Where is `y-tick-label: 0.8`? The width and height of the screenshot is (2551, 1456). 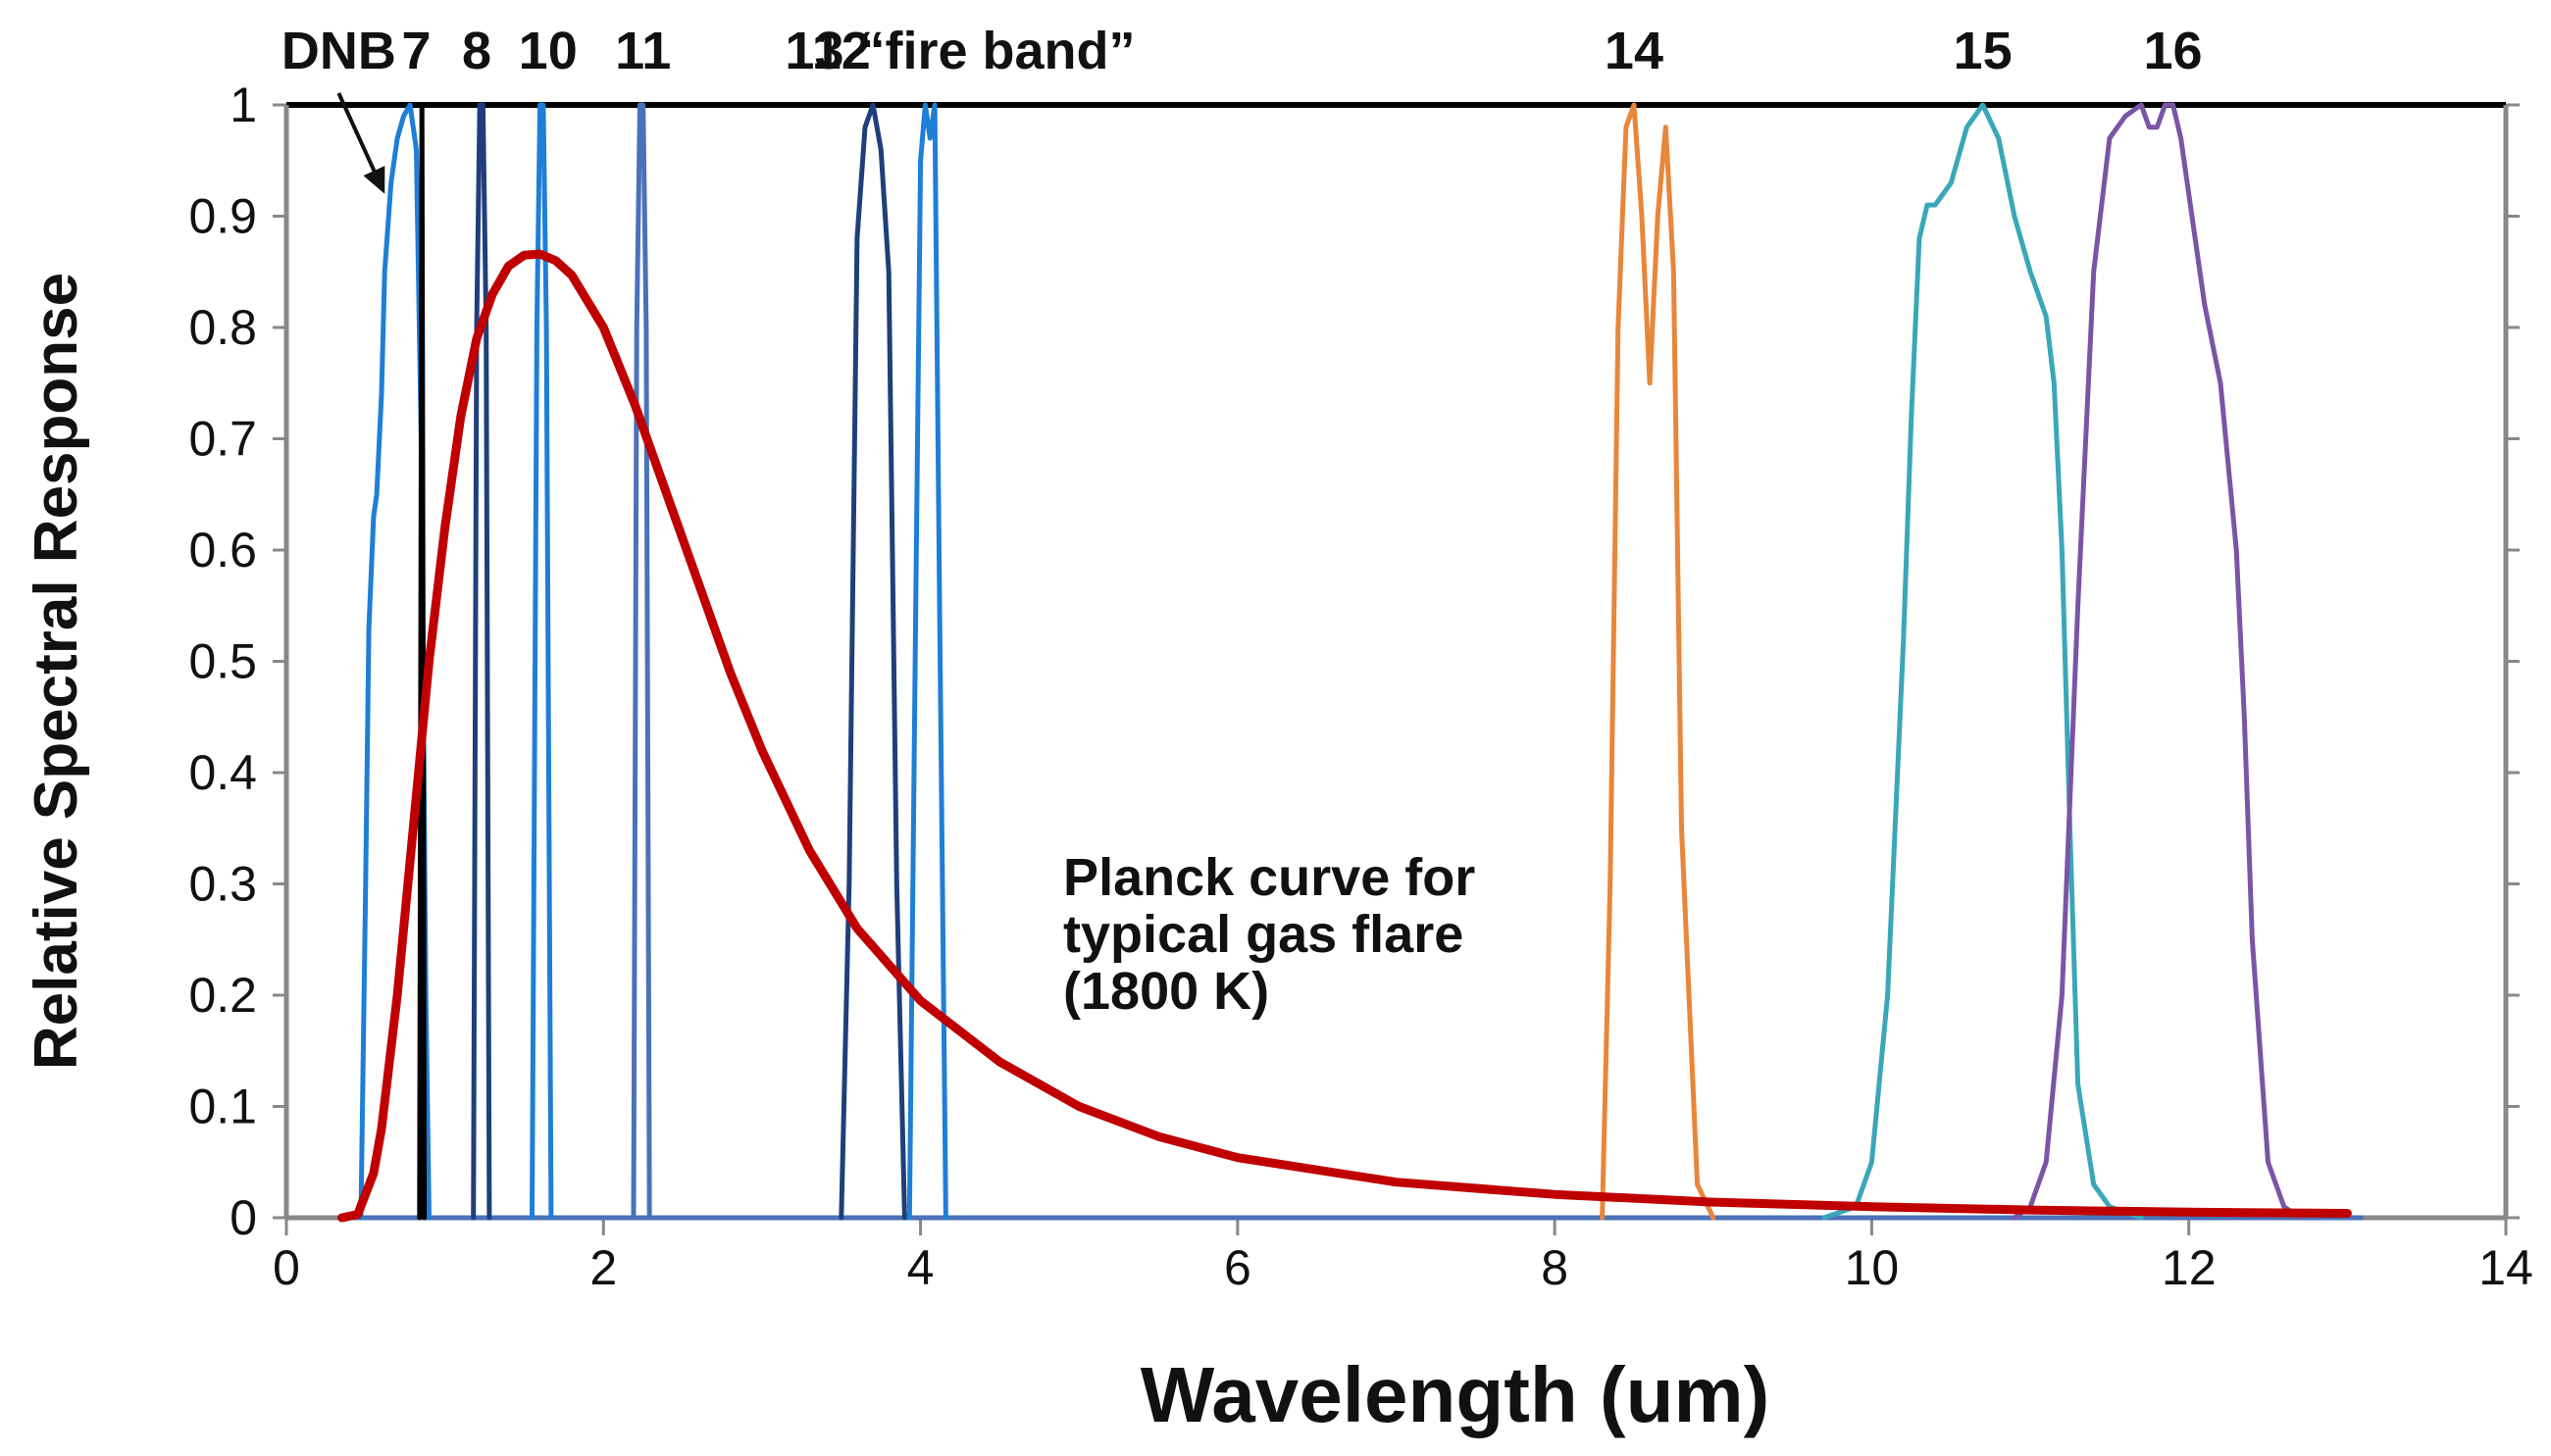 y-tick-label: 0.8 is located at coordinates (223, 327).